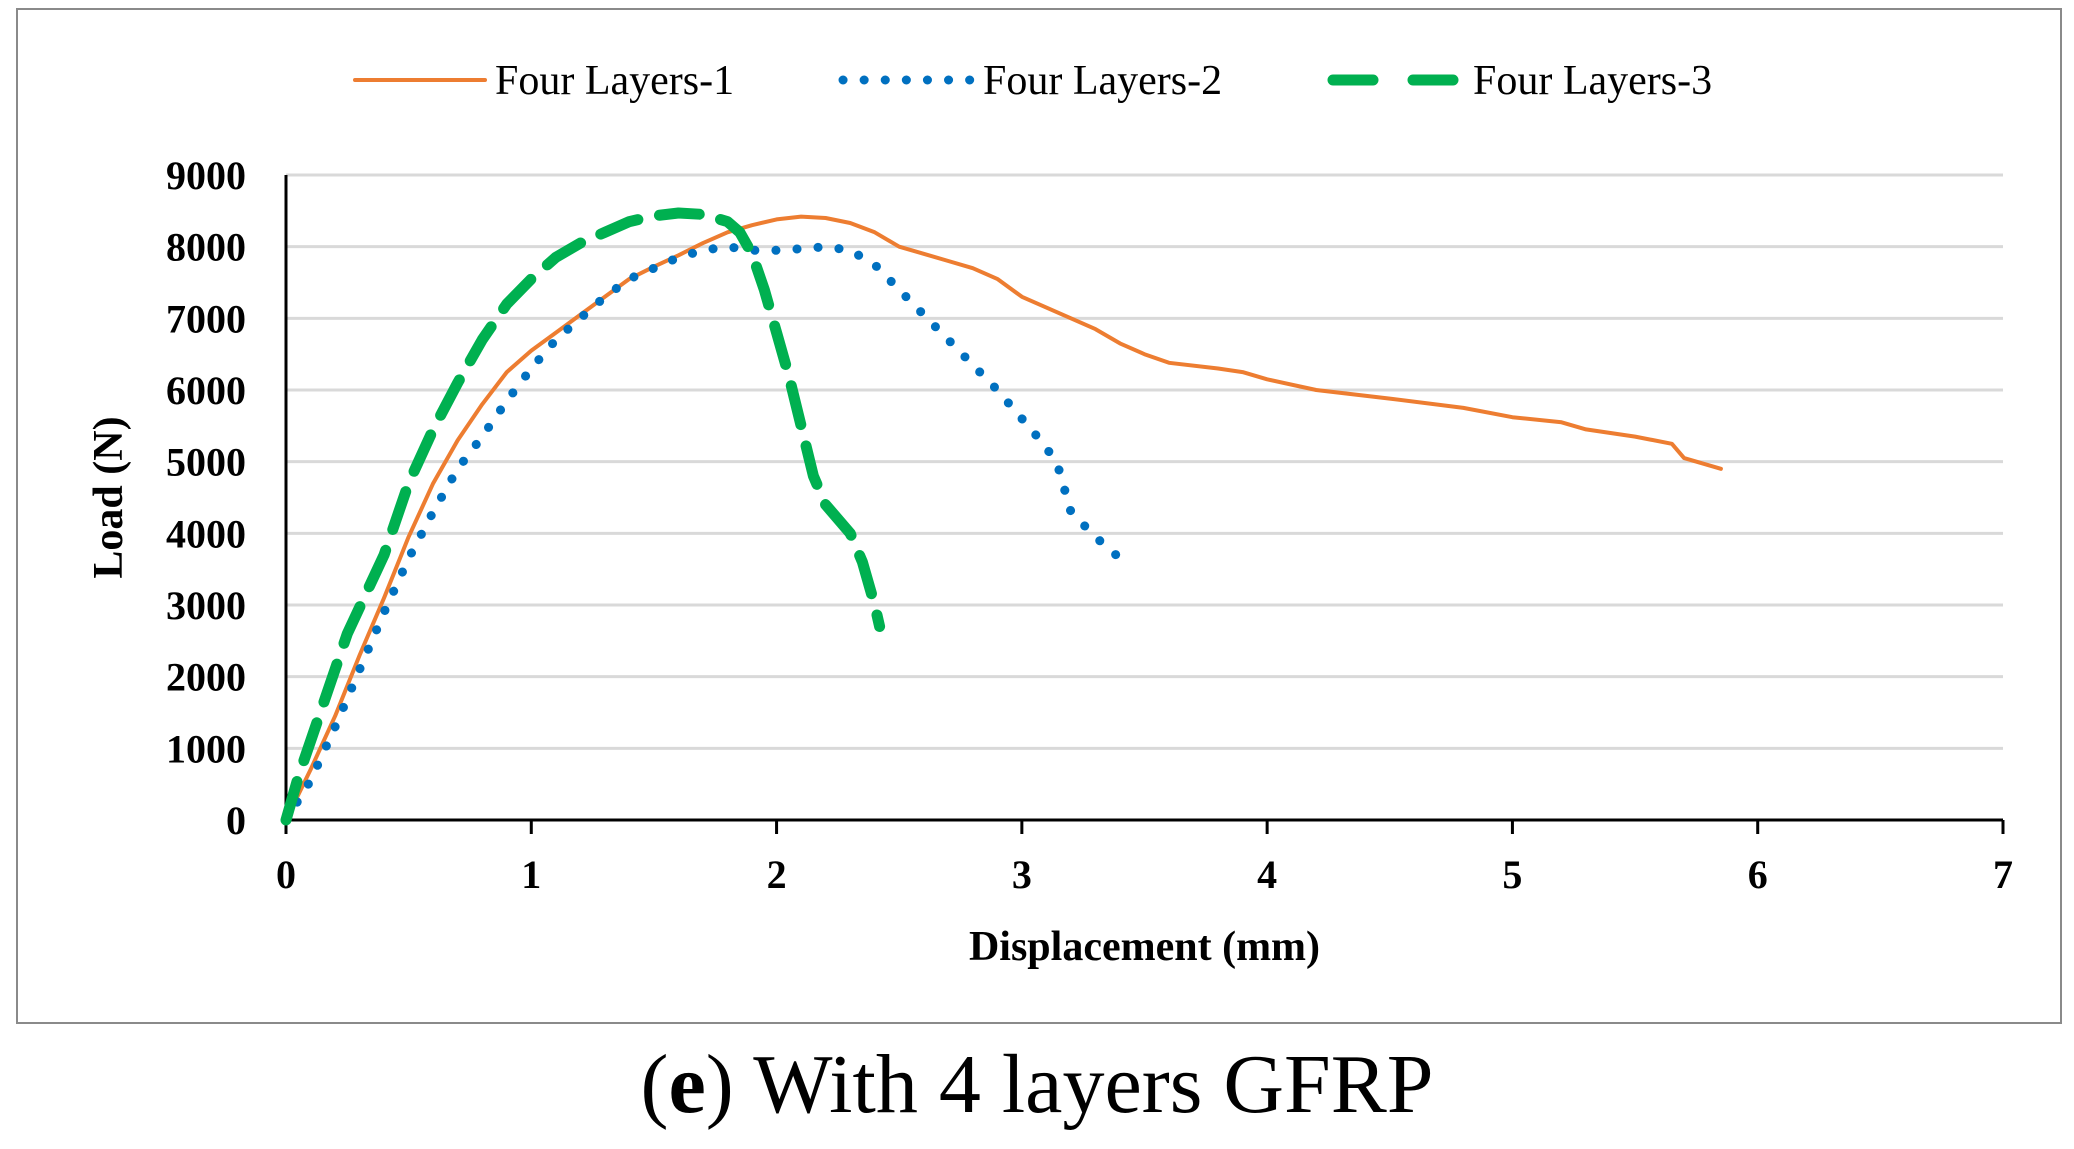  What do you see at coordinates (1592, 81) in the screenshot?
I see `legend-label-3: Four Layers-3` at bounding box center [1592, 81].